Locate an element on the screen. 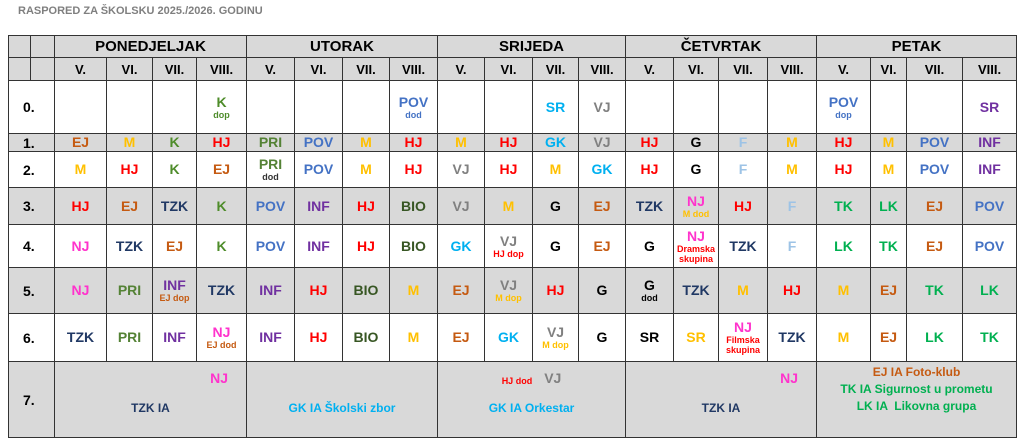 The width and height of the screenshot is (1024, 445). subject: F is located at coordinates (792, 245).